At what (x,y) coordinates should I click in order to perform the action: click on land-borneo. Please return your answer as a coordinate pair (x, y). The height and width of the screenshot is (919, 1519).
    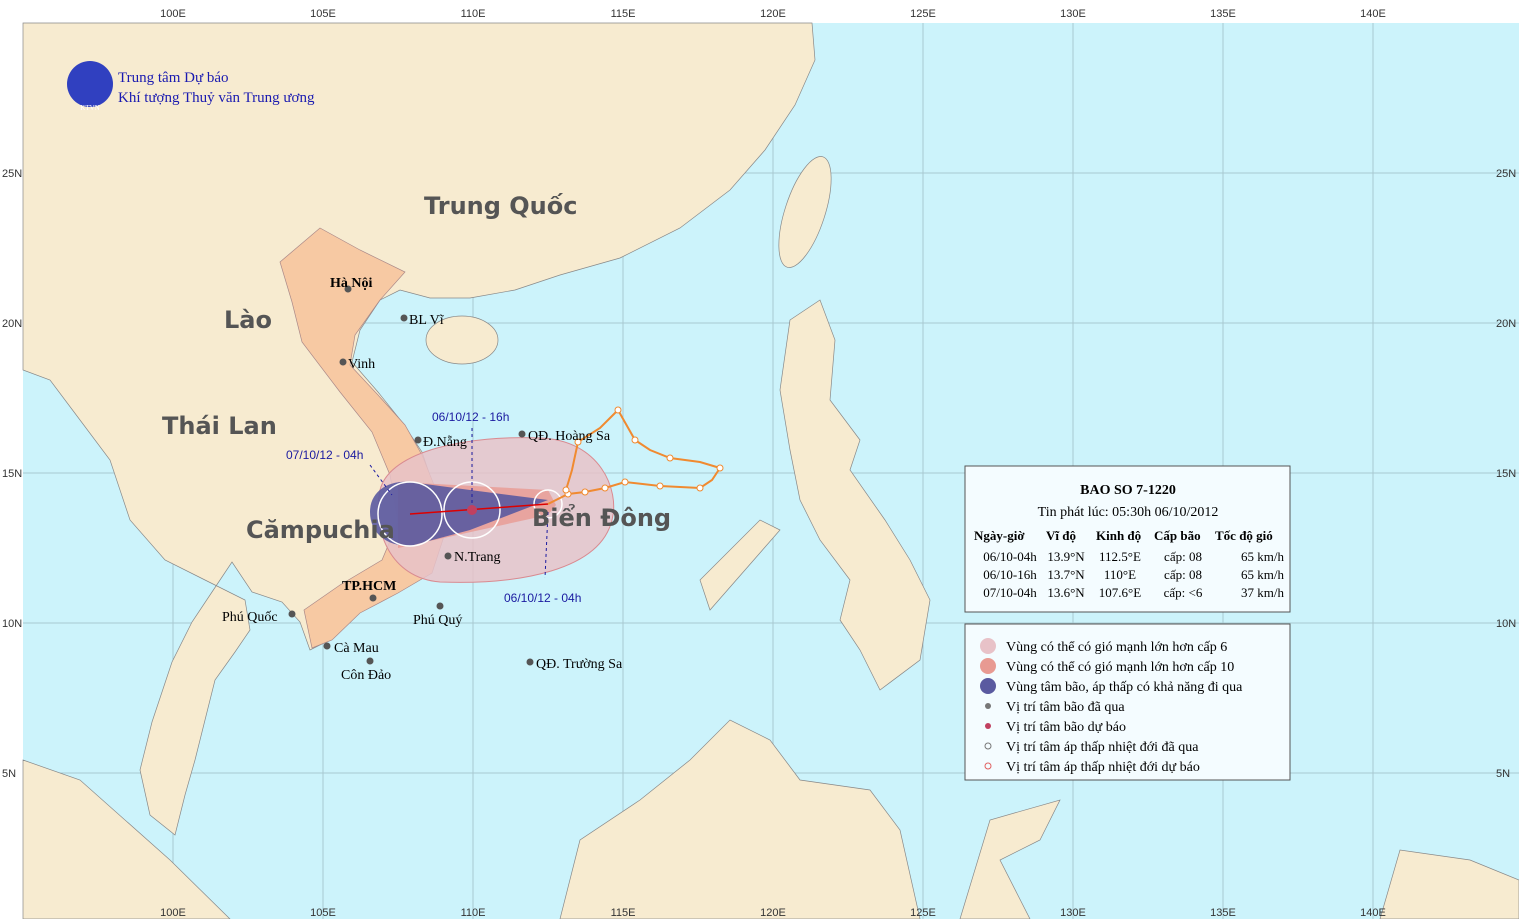
    Looking at the image, I should click on (740, 819).